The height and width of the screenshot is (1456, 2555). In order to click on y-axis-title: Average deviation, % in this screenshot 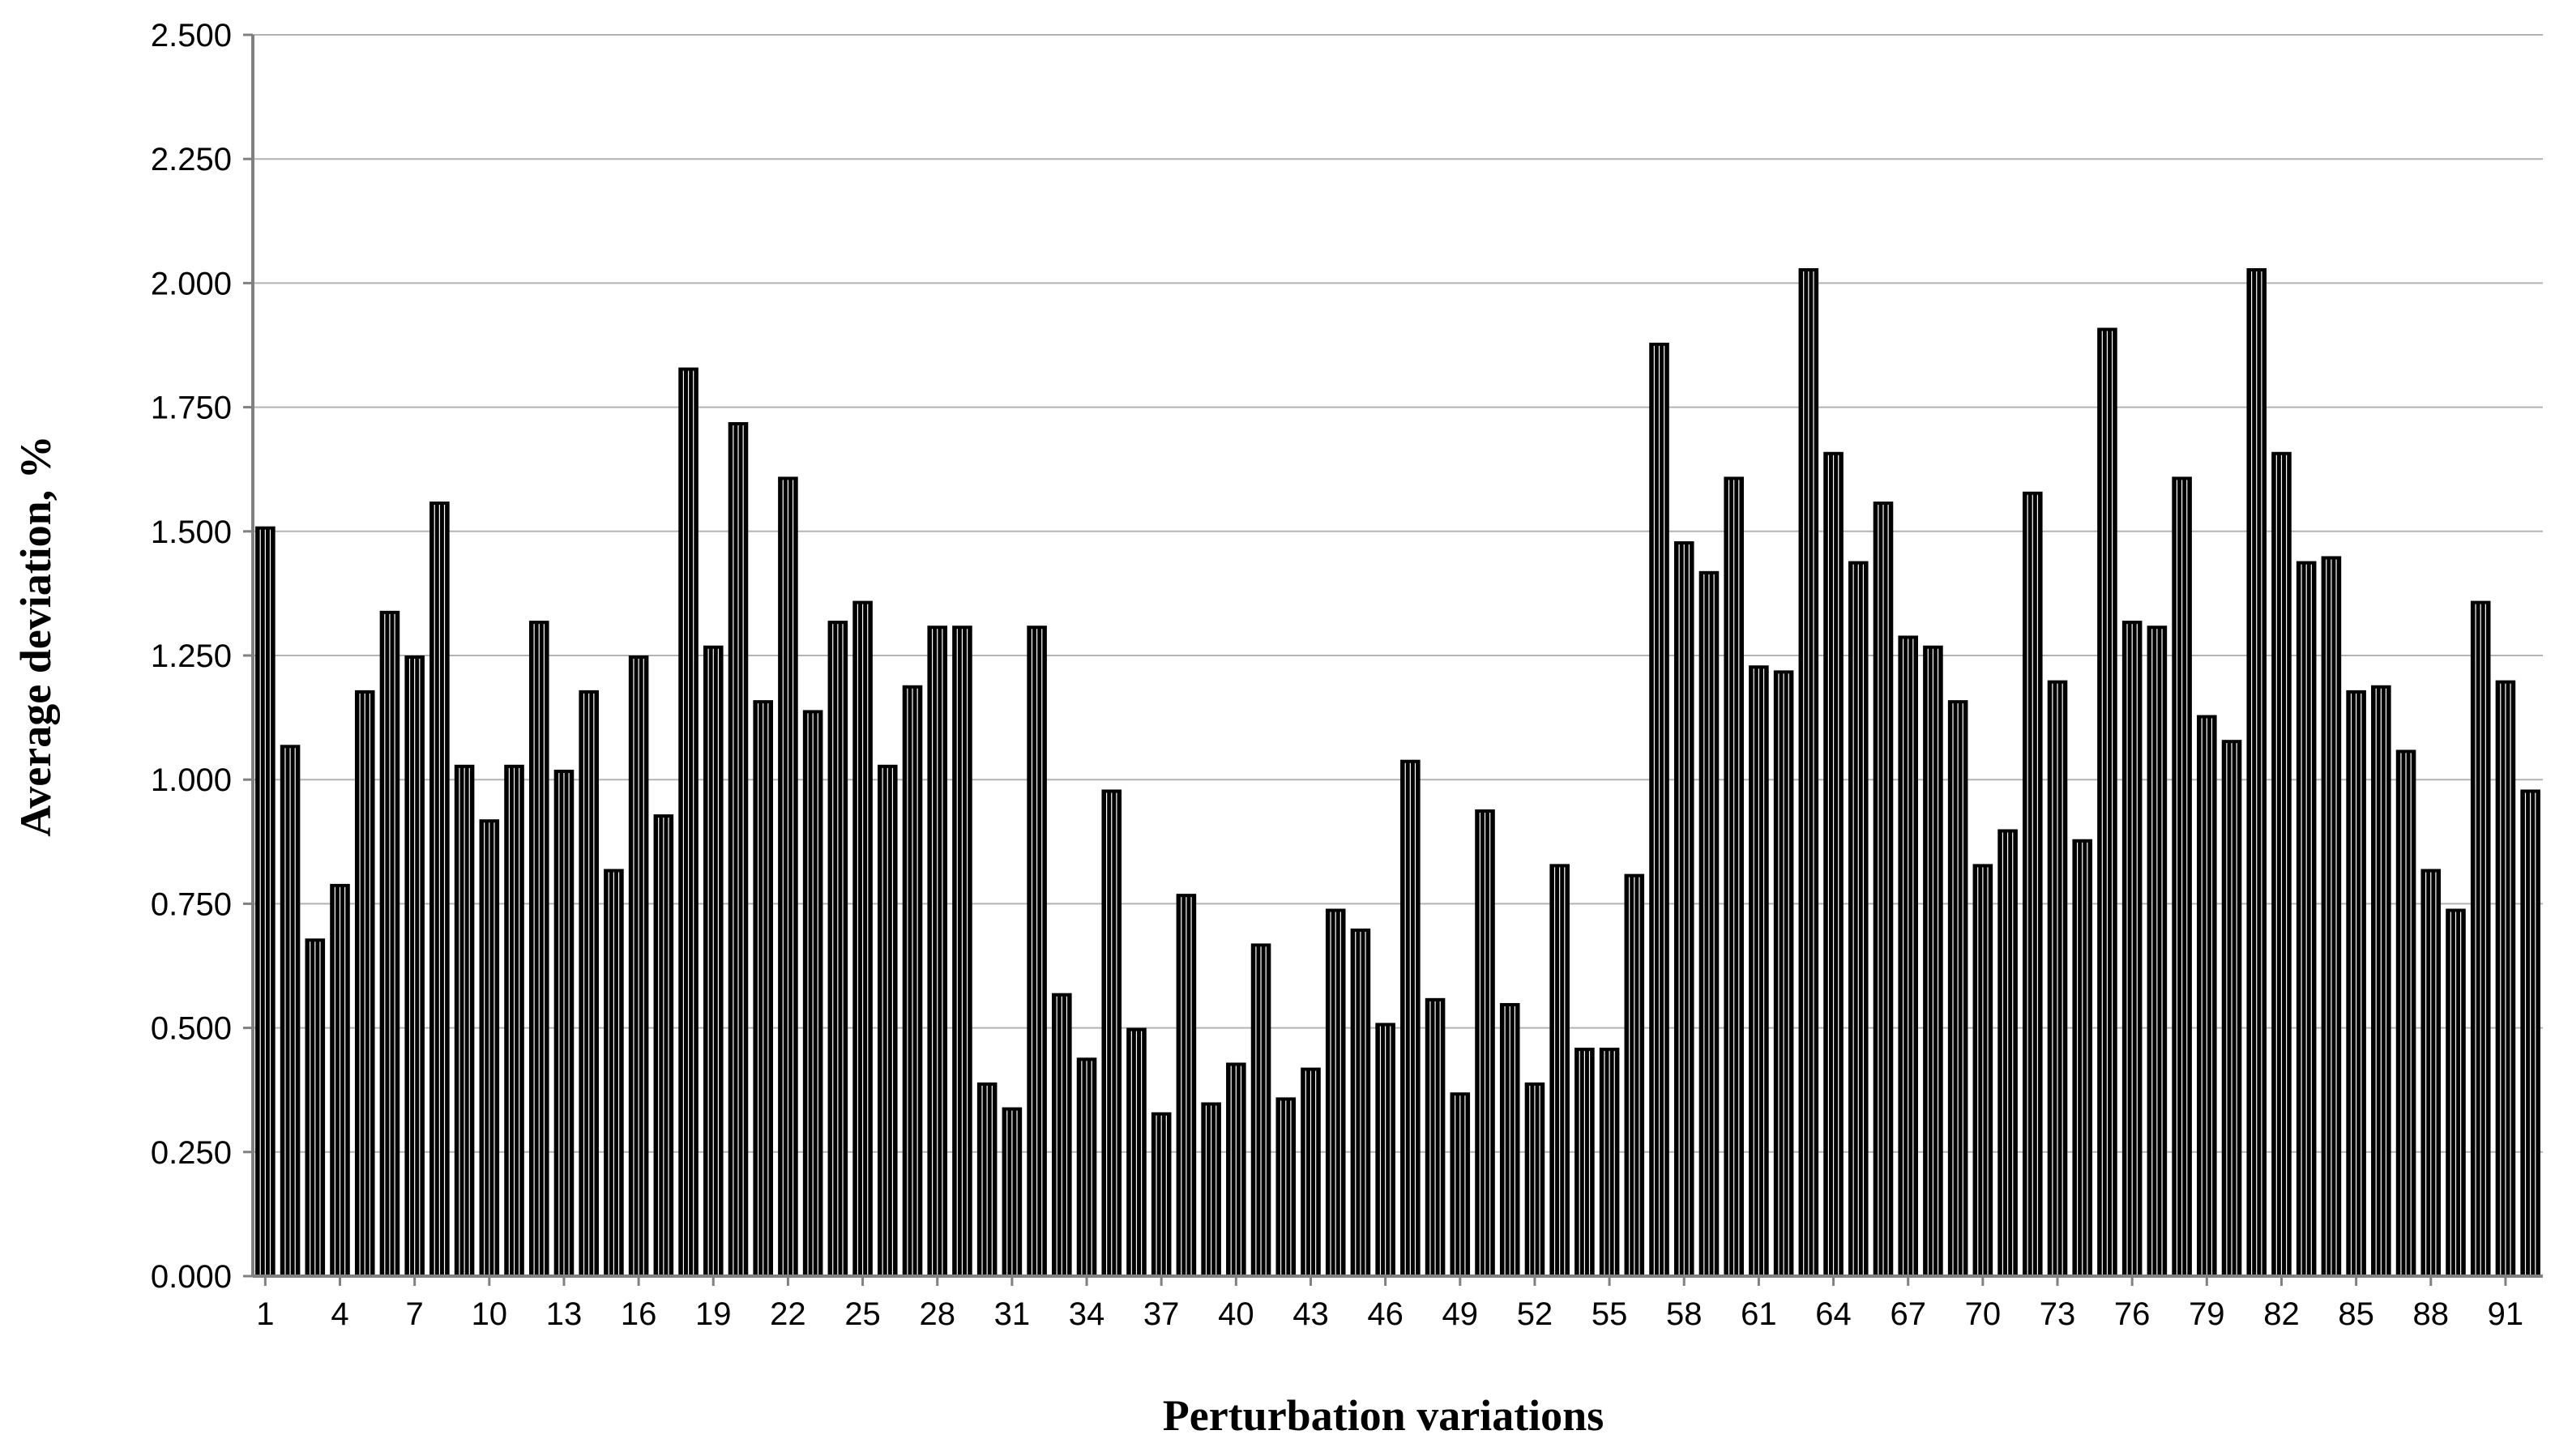, I will do `click(35, 635)`.